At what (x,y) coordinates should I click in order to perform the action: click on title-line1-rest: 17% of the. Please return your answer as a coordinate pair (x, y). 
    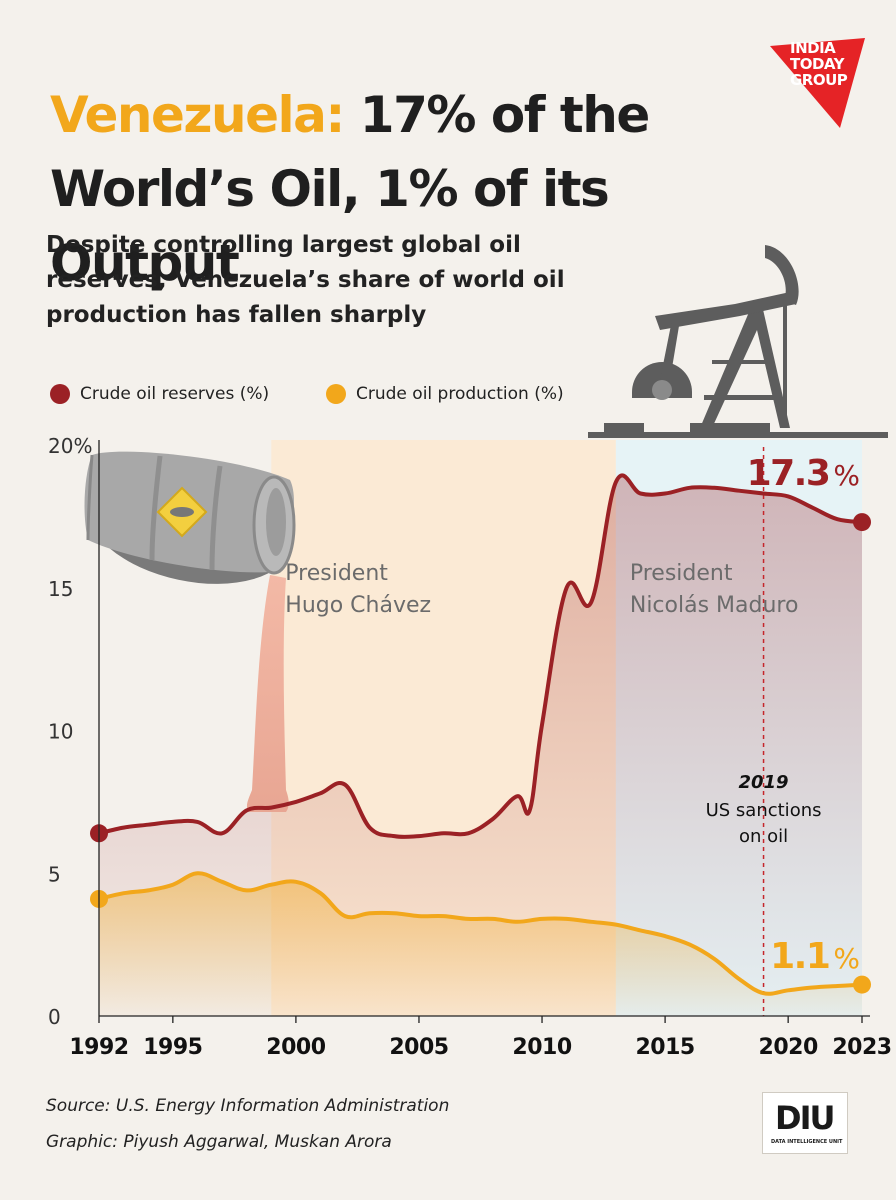
    Looking at the image, I should click on (497, 115).